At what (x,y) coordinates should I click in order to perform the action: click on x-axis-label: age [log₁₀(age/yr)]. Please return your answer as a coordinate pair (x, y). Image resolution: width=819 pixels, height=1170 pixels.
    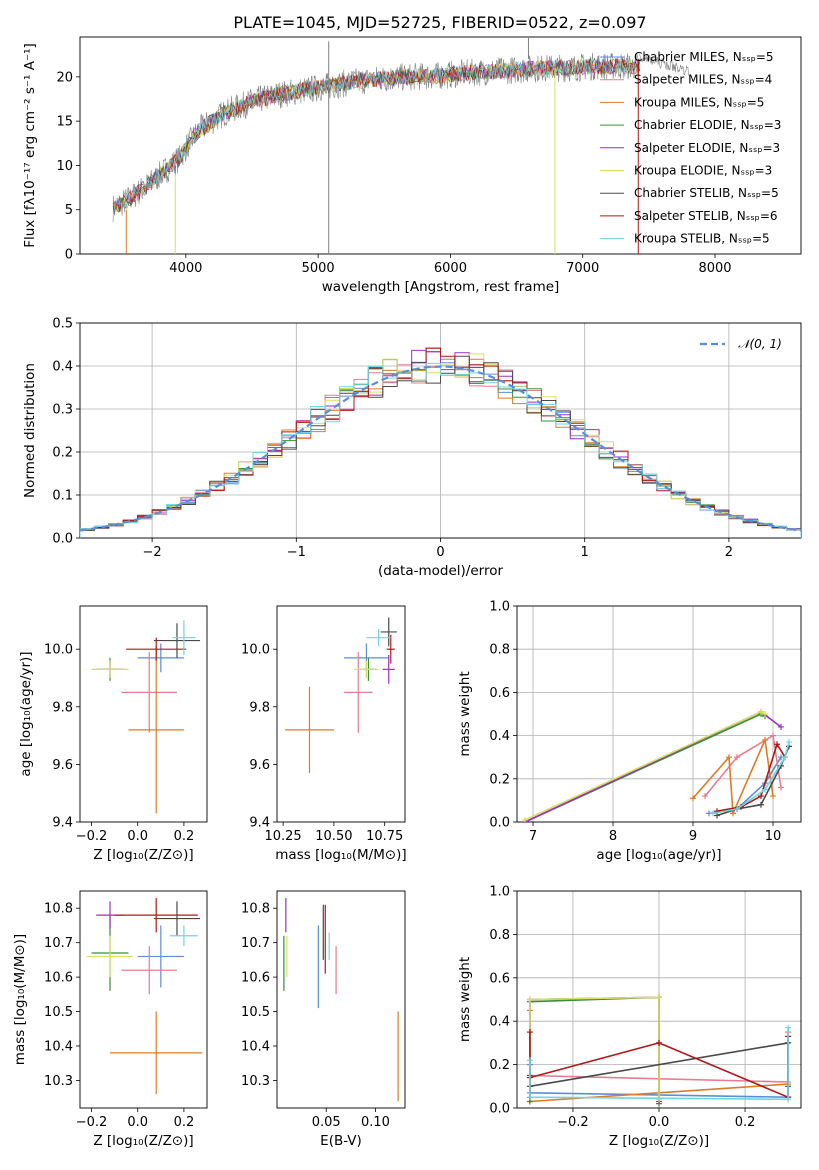
    Looking at the image, I should click on (658, 855).